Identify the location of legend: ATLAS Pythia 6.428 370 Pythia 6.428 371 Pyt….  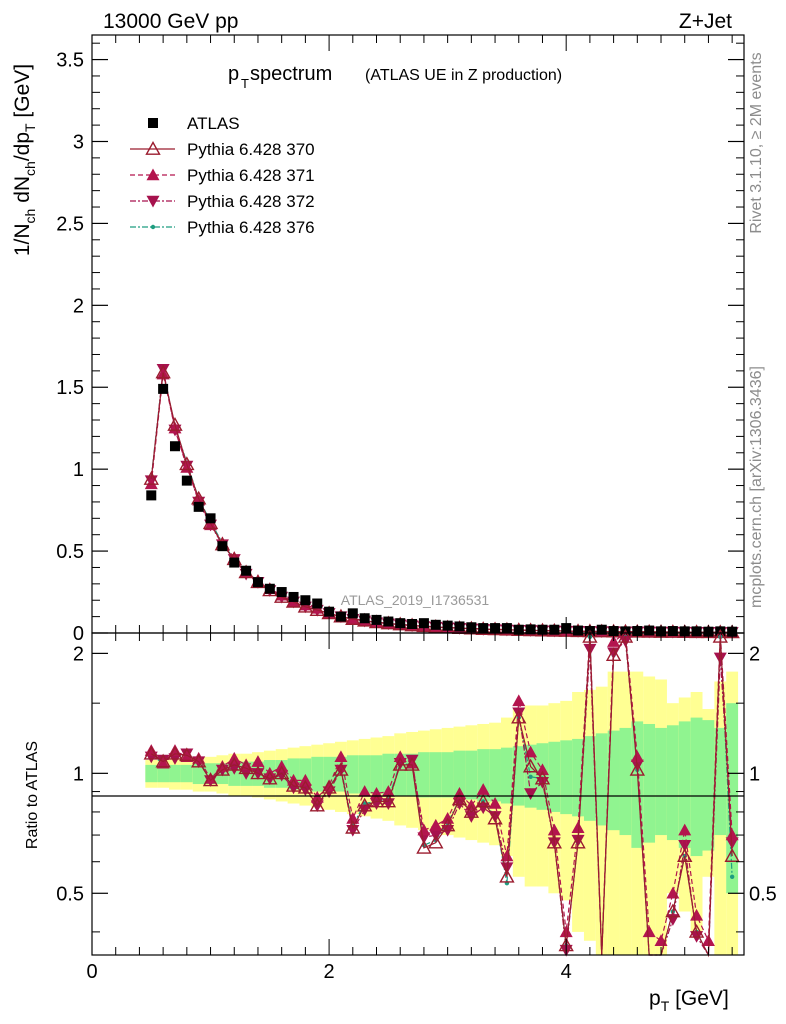
(222, 175).